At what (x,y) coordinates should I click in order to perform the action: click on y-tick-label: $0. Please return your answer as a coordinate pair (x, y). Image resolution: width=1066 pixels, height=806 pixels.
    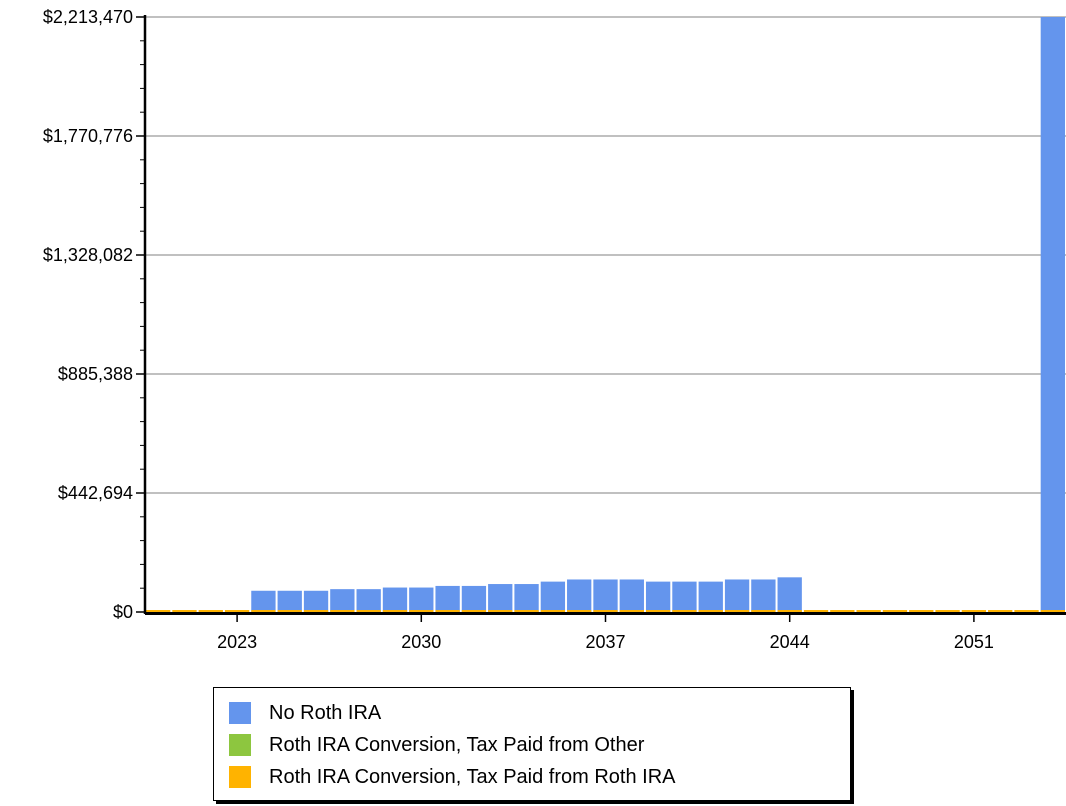
    Looking at the image, I should click on (123, 612).